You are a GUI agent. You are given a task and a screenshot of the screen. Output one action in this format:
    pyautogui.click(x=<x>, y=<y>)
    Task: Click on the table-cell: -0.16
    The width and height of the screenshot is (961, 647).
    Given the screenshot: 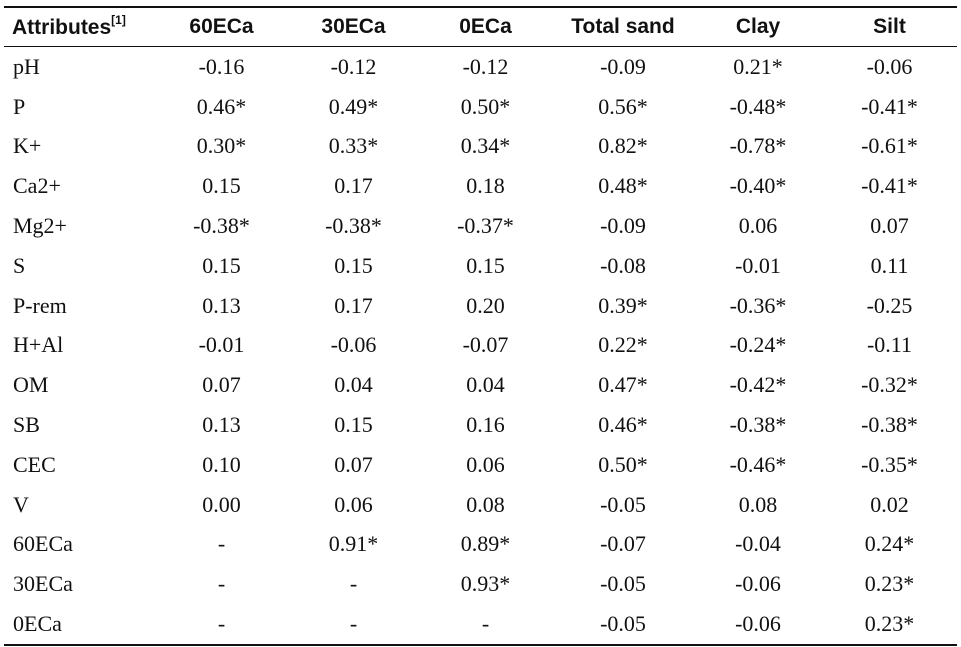 What is the action you would take?
    pyautogui.click(x=221, y=66)
    